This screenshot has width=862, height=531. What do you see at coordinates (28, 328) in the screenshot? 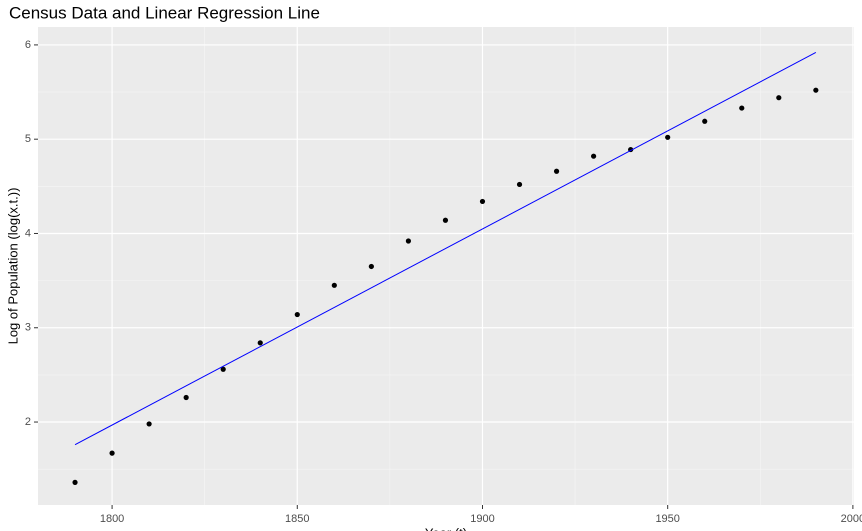
I see `y-tick-label: 3` at bounding box center [28, 328].